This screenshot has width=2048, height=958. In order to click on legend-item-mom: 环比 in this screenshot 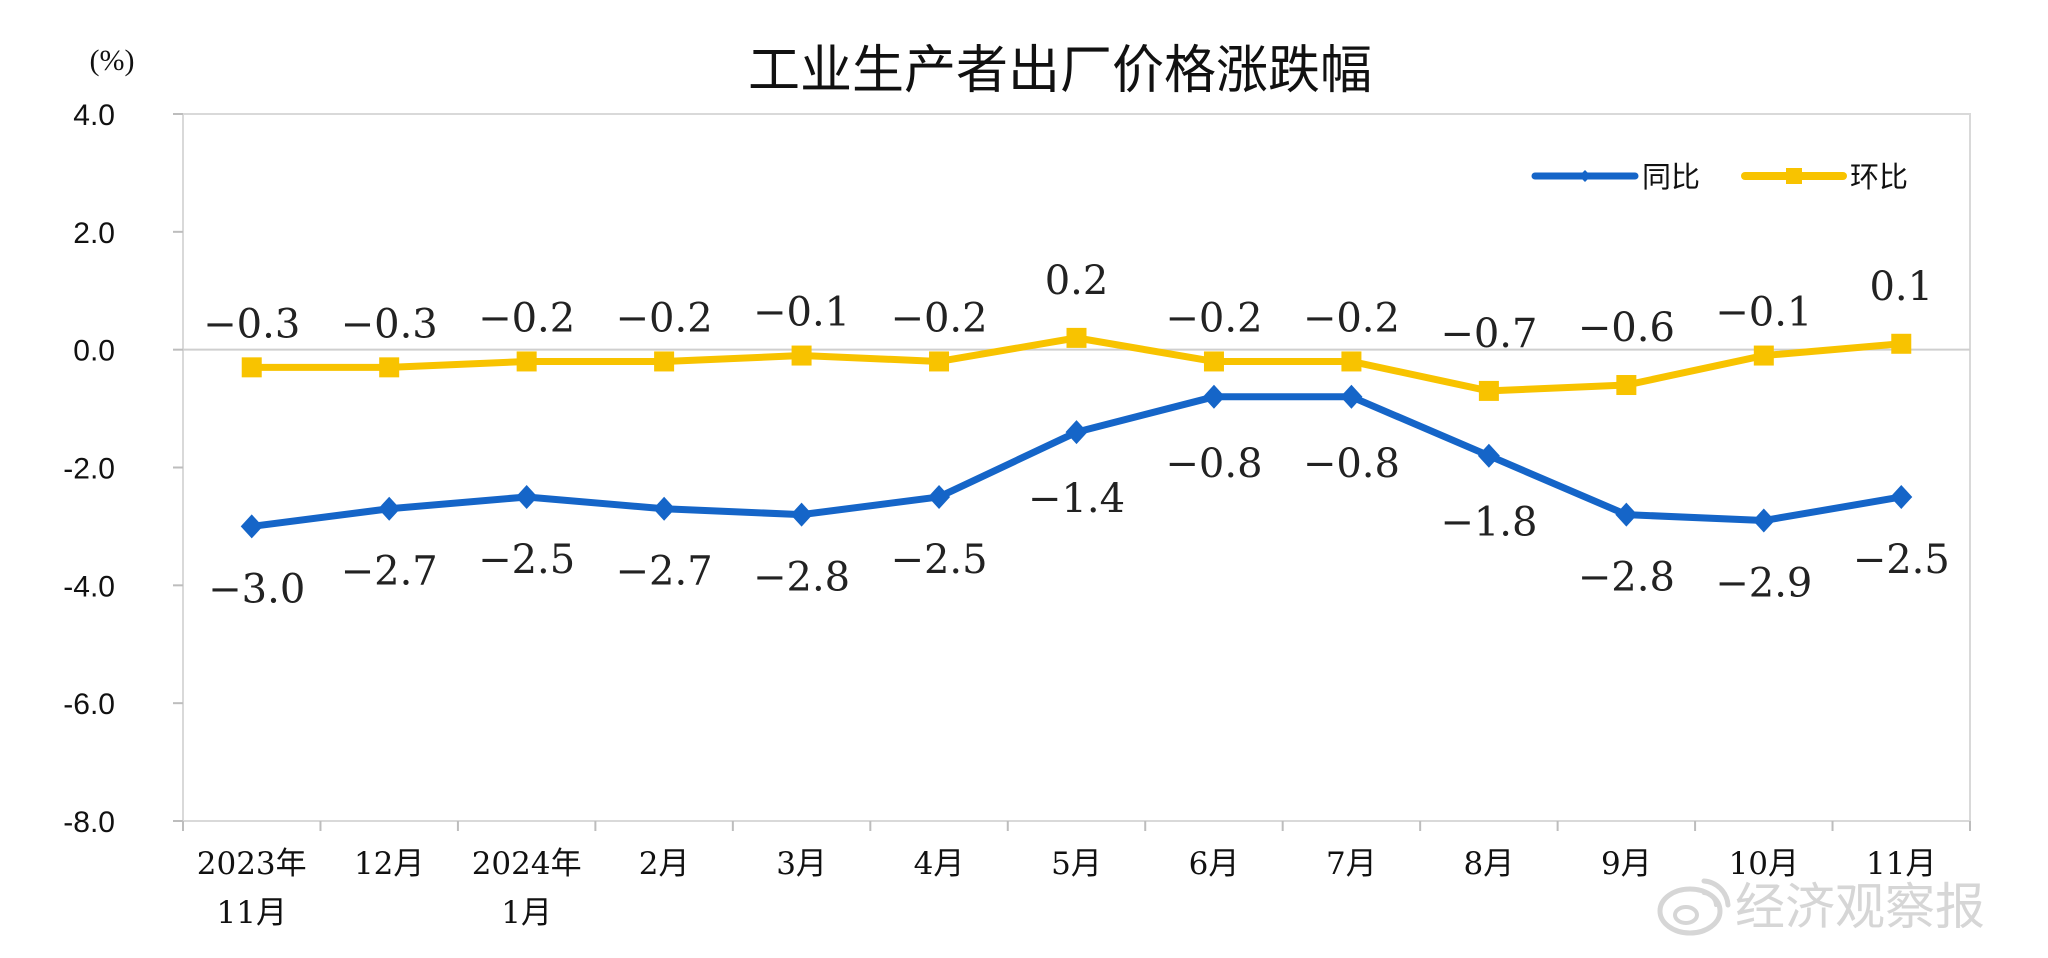, I will do `click(1824, 177)`.